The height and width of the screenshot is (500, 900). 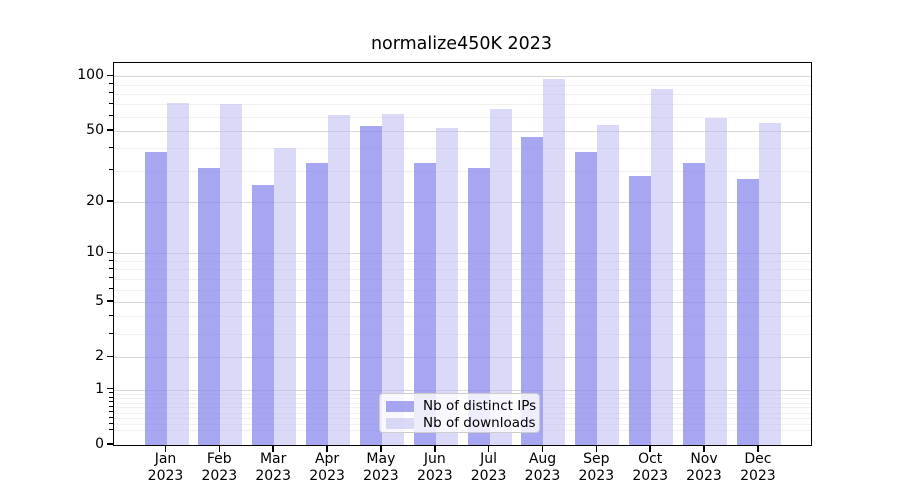 What do you see at coordinates (694, 304) in the screenshot?
I see `bar-distinct-ips-nov` at bounding box center [694, 304].